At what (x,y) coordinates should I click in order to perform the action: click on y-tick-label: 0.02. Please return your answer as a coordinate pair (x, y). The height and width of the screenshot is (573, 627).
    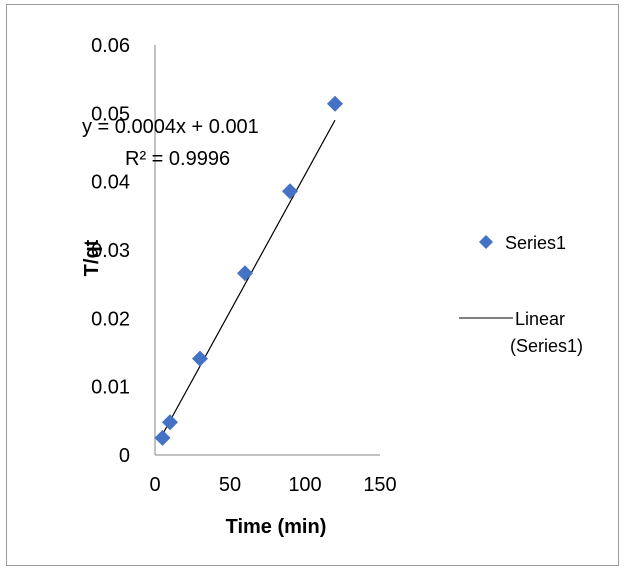
    Looking at the image, I should click on (110, 319).